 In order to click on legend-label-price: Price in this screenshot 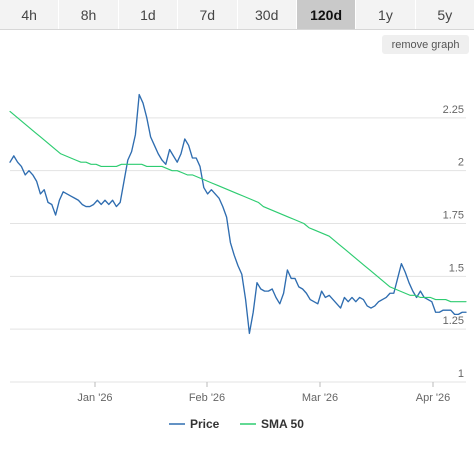, I will do `click(205, 424)`.